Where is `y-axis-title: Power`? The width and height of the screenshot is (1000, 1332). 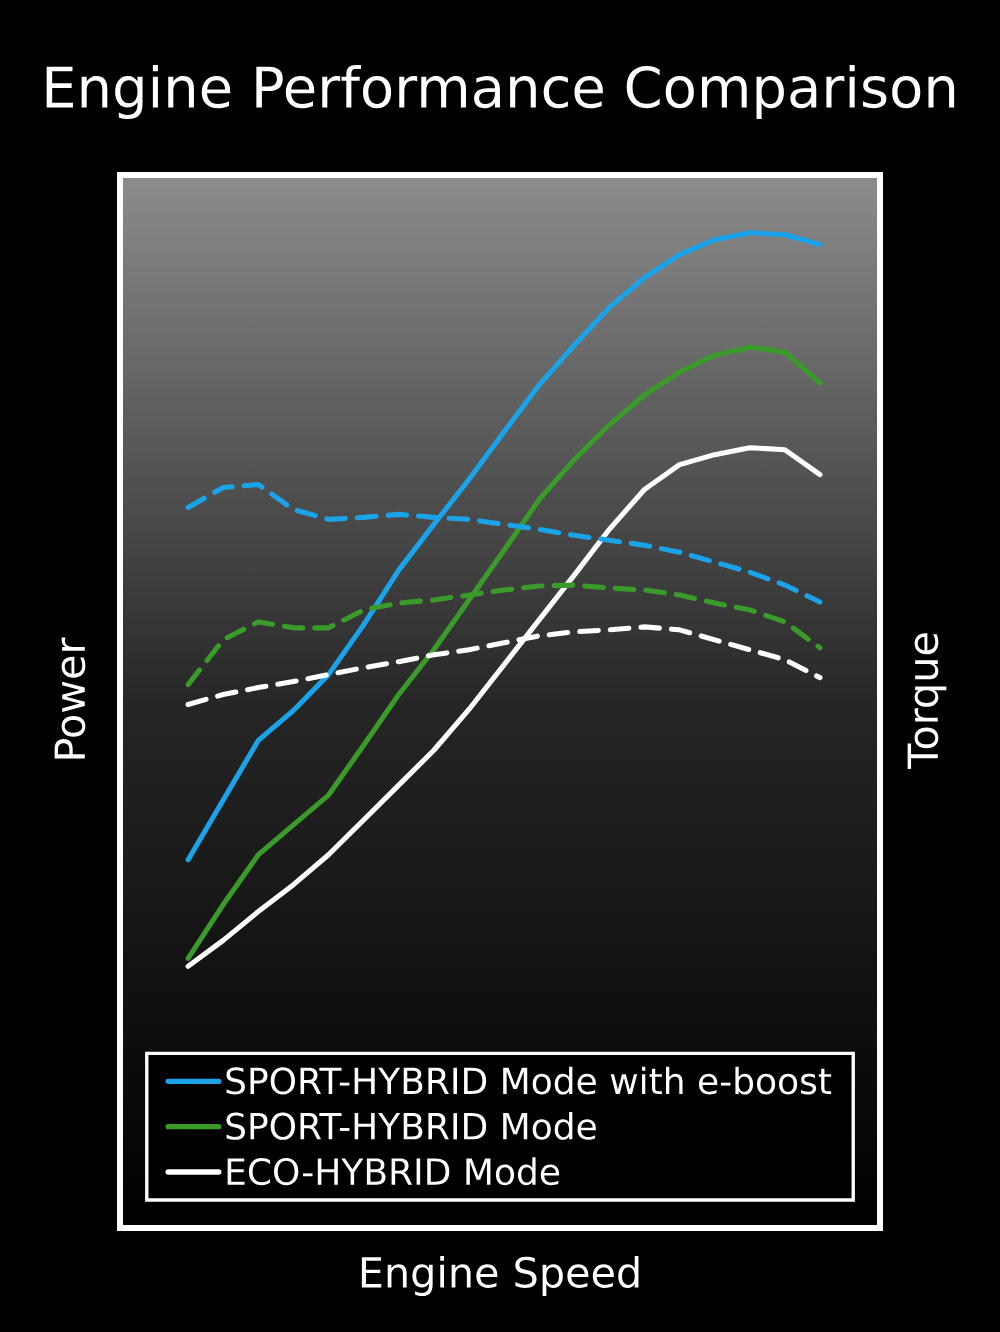 y-axis-title: Power is located at coordinates (70, 698).